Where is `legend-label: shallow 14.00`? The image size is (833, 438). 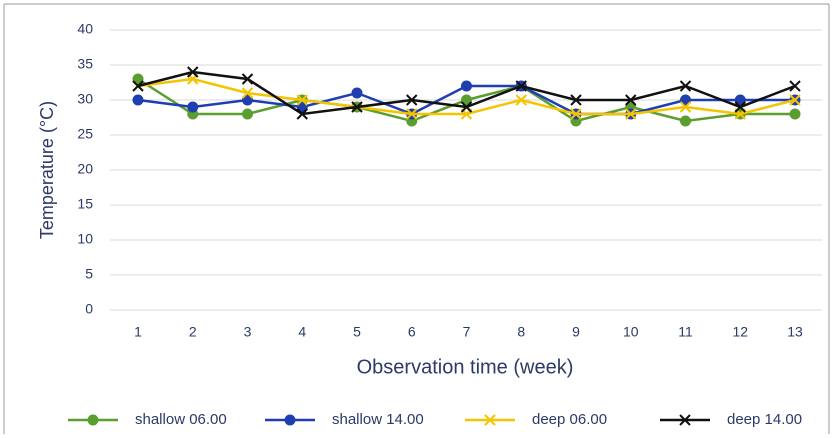 legend-label: shallow 14.00 is located at coordinates (378, 419).